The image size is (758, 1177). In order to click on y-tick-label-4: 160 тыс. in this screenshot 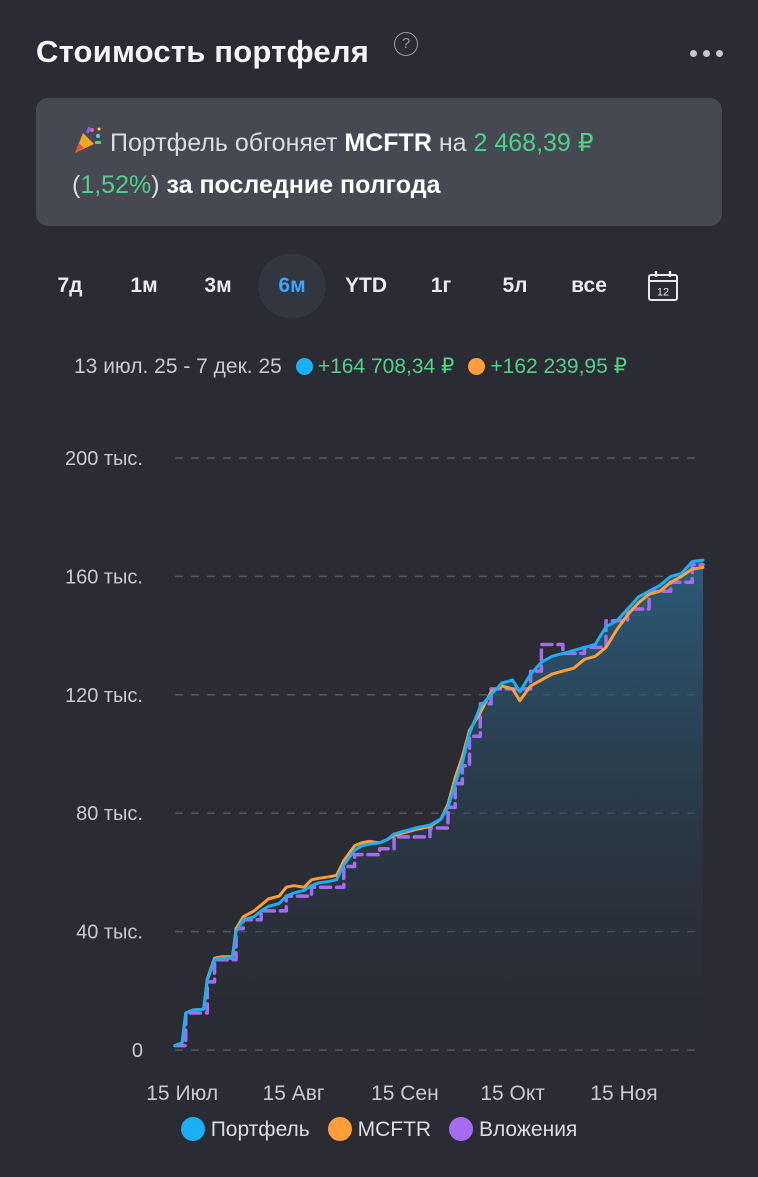, I will do `click(104, 577)`.